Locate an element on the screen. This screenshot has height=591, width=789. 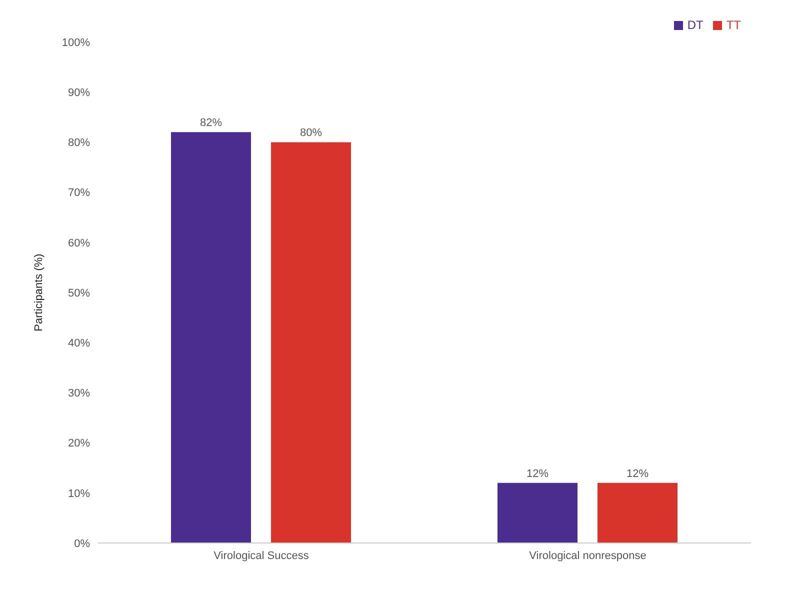
y-tick-label: 100% is located at coordinates (76, 42).